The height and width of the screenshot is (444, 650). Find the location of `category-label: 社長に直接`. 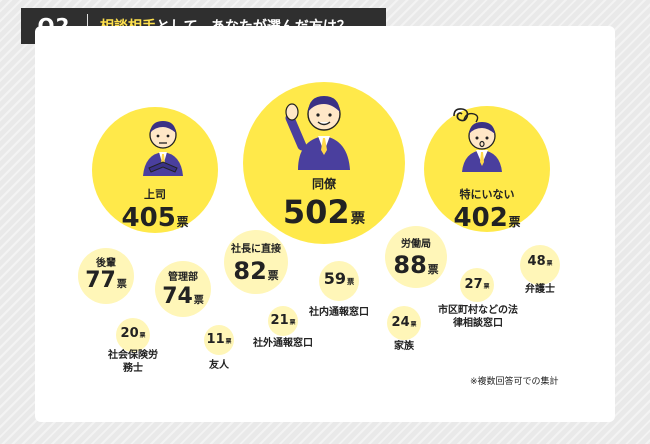

category-label: 社長に直接 is located at coordinates (256, 249).